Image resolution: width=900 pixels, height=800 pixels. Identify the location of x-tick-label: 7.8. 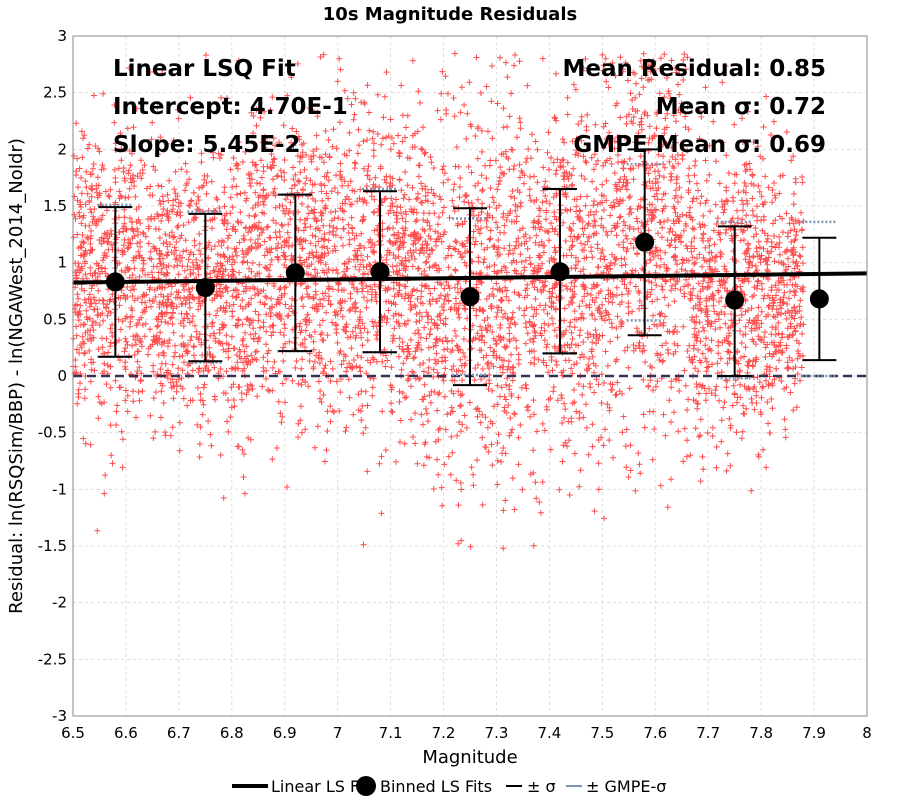
(761, 733).